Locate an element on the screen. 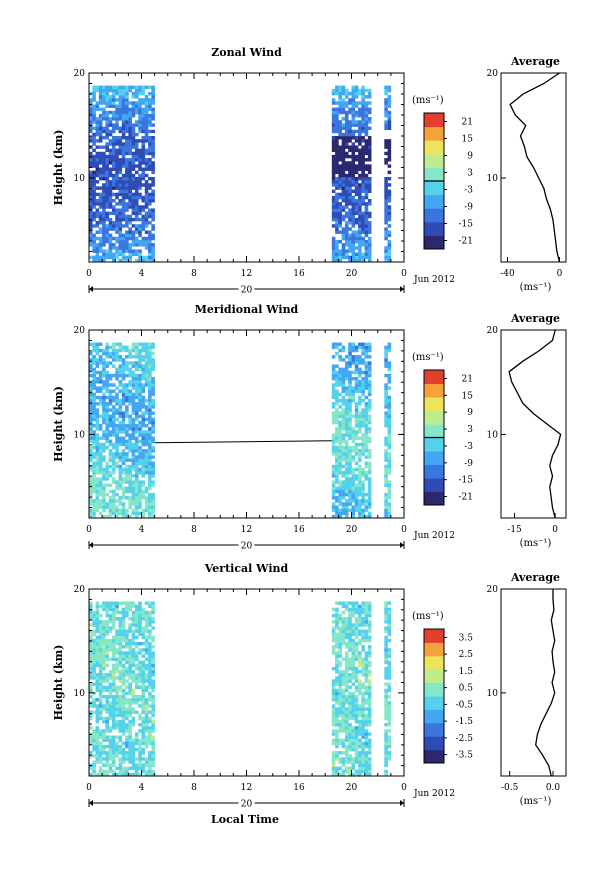 Image resolution: width=616 pixels, height=873 pixels. colorbar-unit: (ms⁻¹) is located at coordinates (428, 616).